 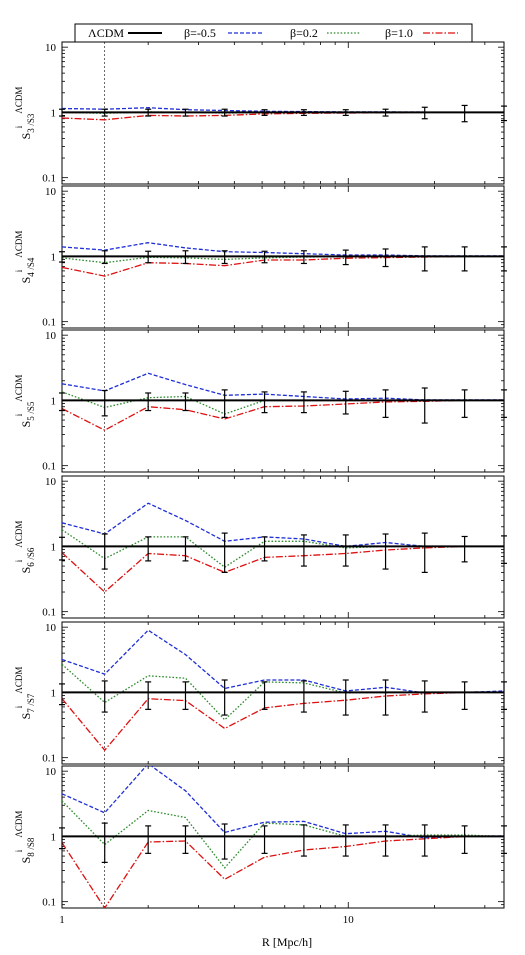 I want to click on panel-s7: 0.1 1 10 S7i/S7ΛCDM, so click(x=260, y=693).